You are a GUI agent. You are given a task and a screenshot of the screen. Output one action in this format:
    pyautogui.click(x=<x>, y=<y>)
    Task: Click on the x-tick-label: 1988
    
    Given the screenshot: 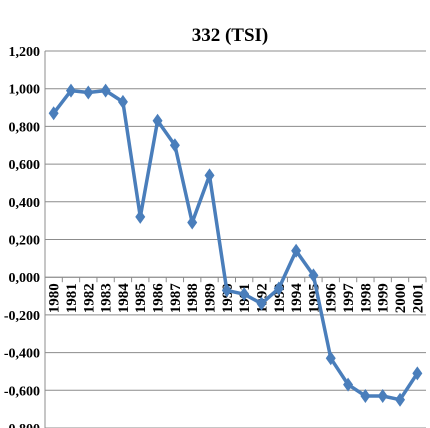 What is the action you would take?
    pyautogui.click(x=193, y=298)
    